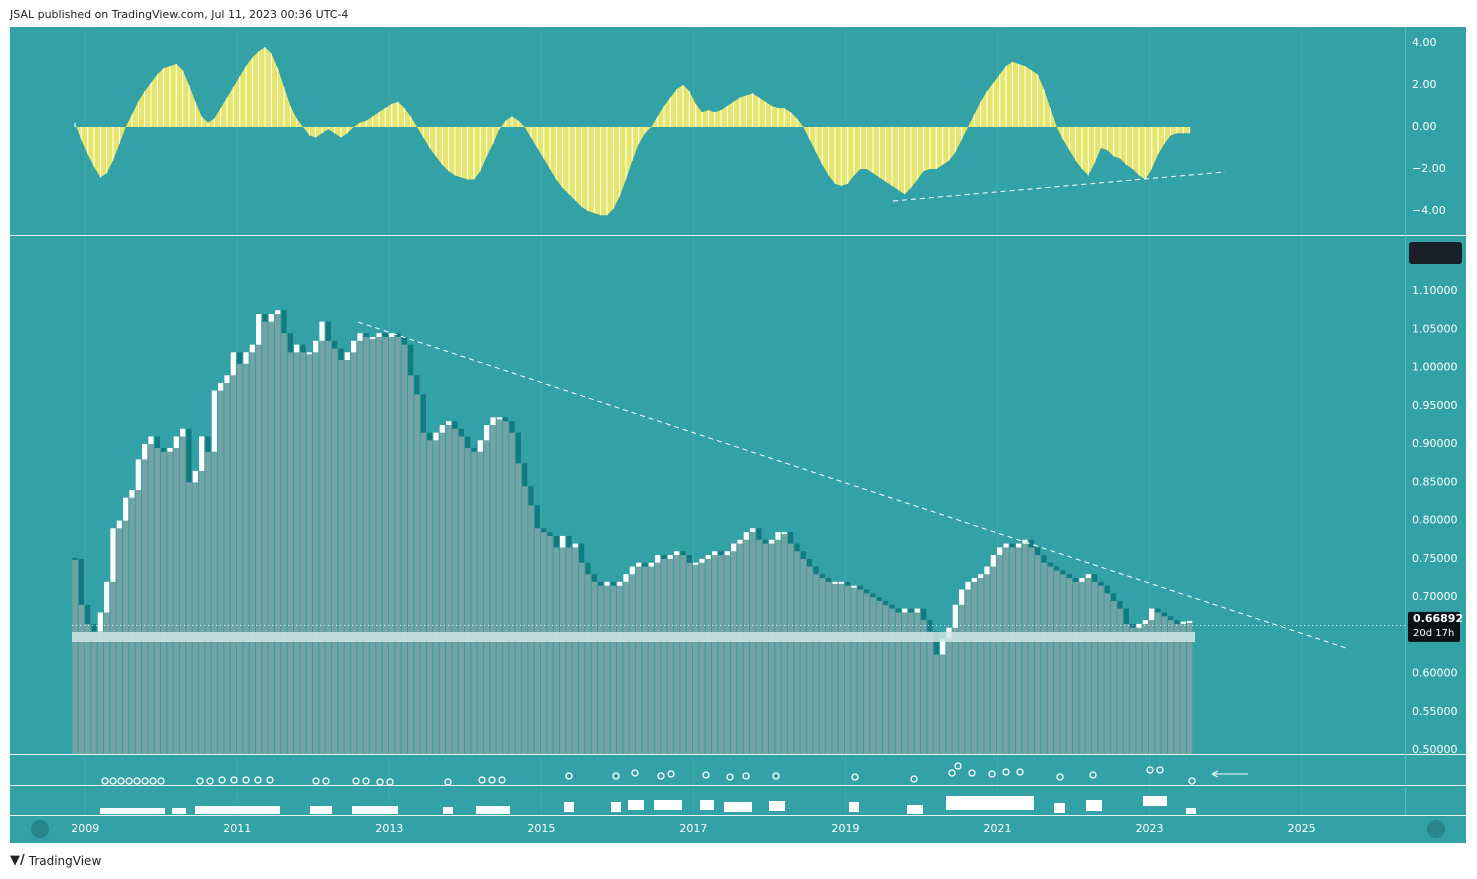  I want to click on auto-scale-button, so click(1436, 829).